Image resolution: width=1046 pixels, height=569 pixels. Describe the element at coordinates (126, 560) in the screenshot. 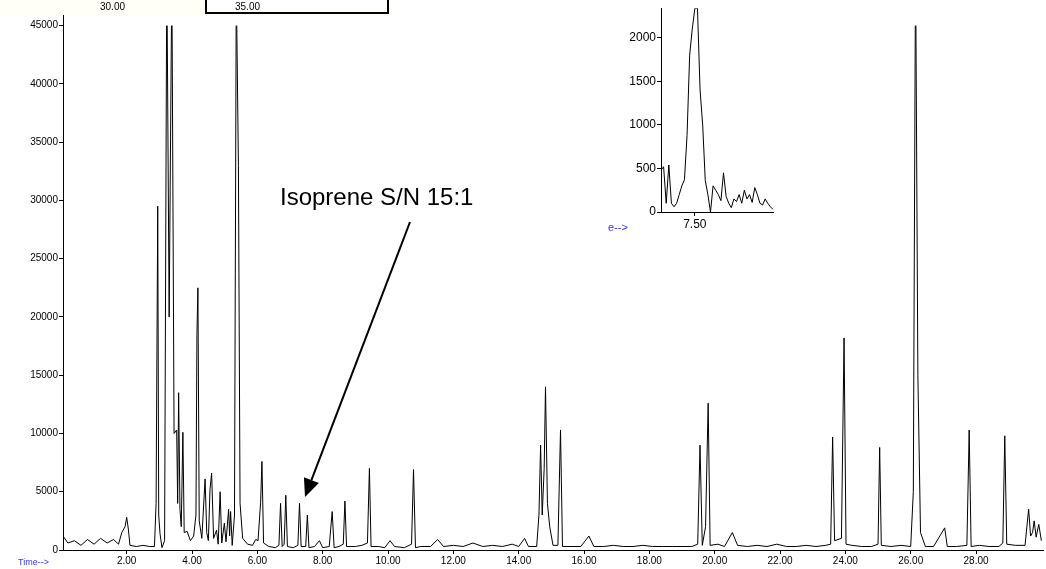

I see `x-tick-label: 2.00` at that location.